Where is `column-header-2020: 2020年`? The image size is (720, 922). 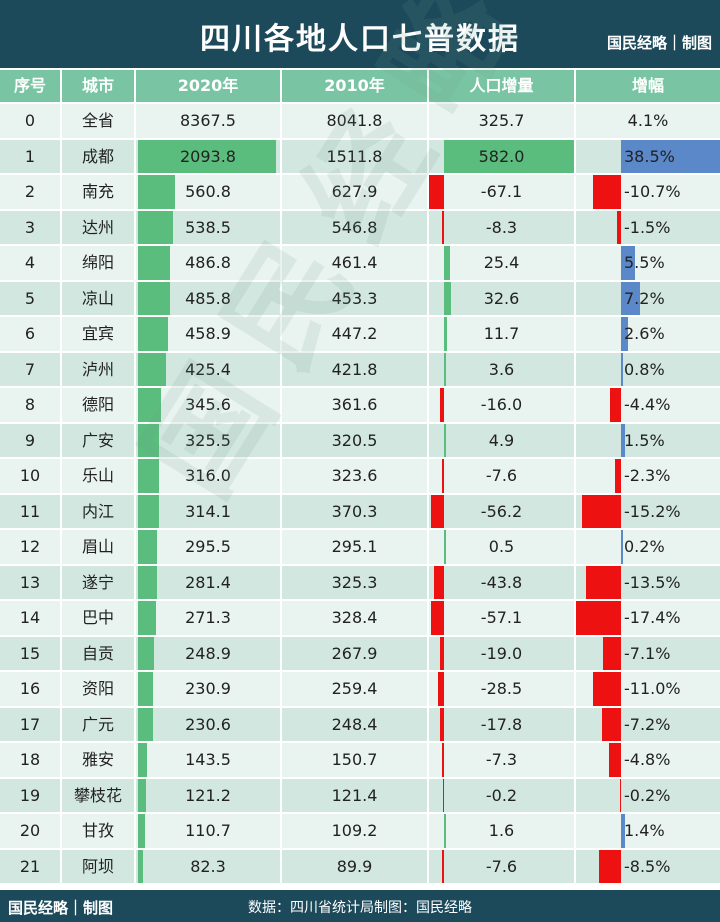
column-header-2020: 2020年 is located at coordinates (207, 86).